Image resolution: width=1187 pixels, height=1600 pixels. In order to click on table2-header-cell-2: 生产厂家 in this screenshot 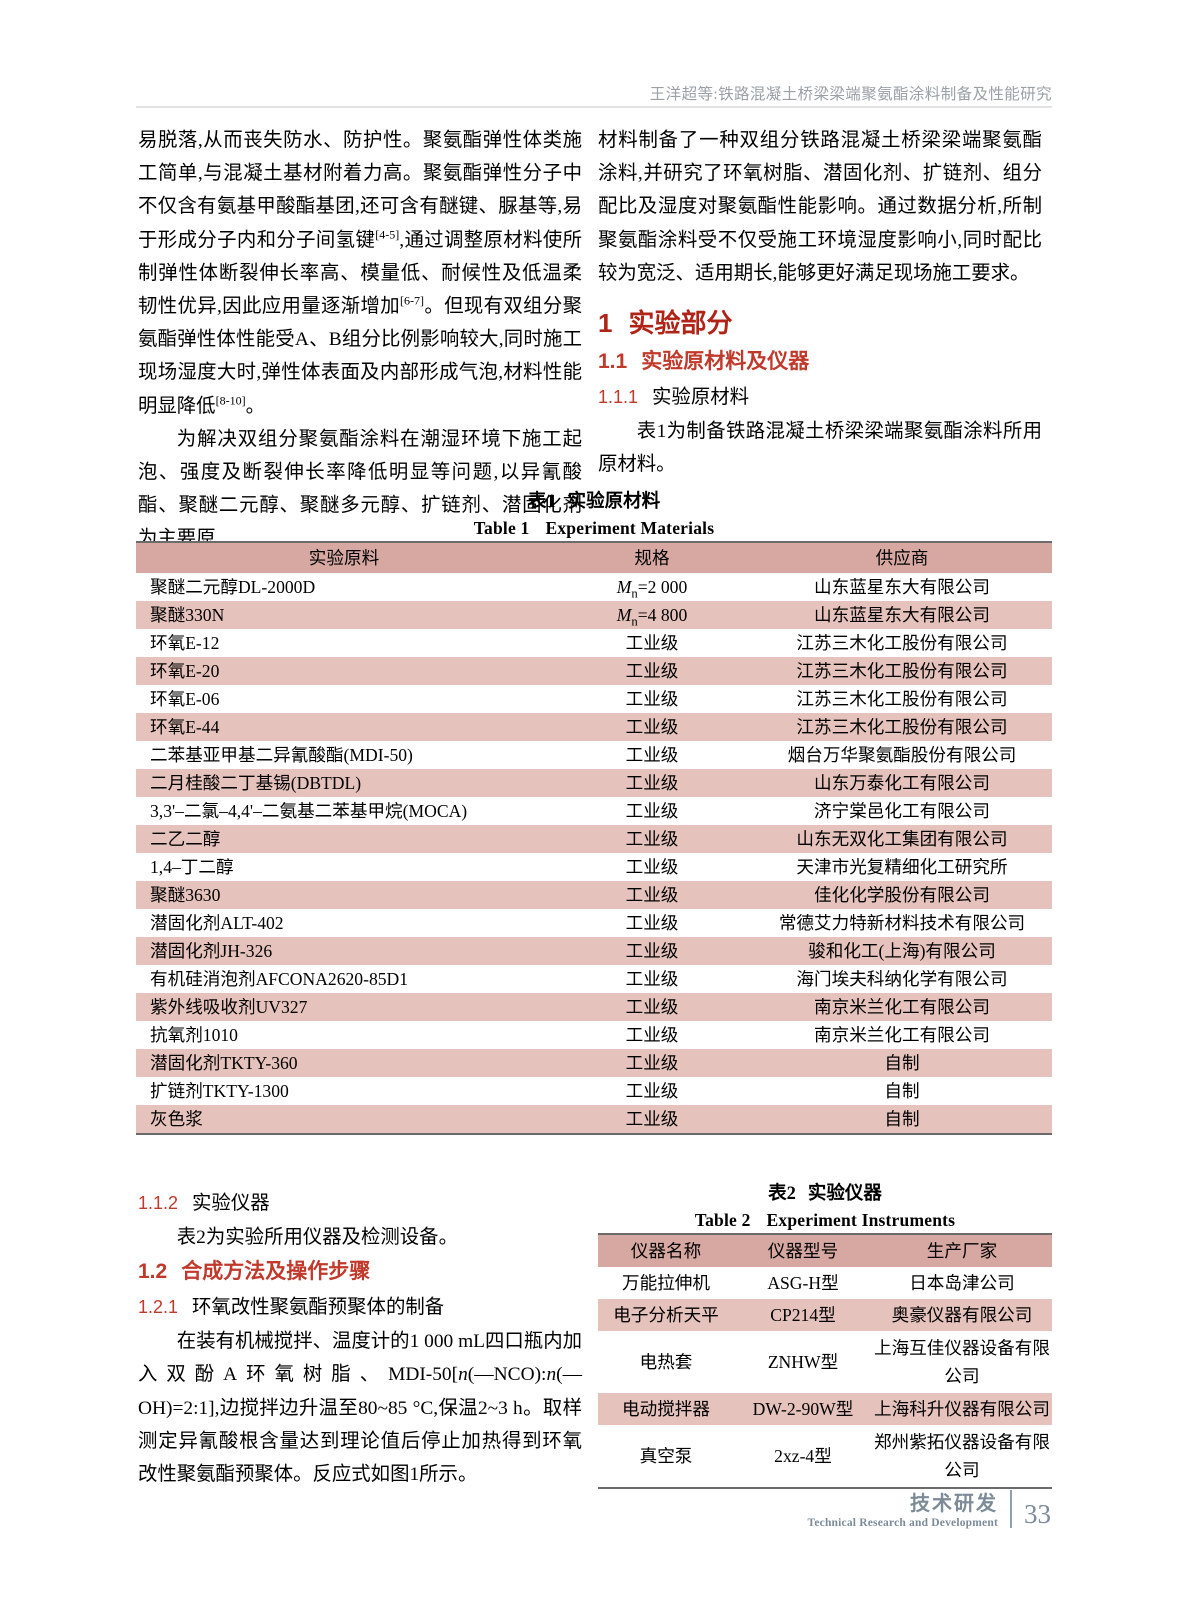, I will do `click(962, 1251)`.